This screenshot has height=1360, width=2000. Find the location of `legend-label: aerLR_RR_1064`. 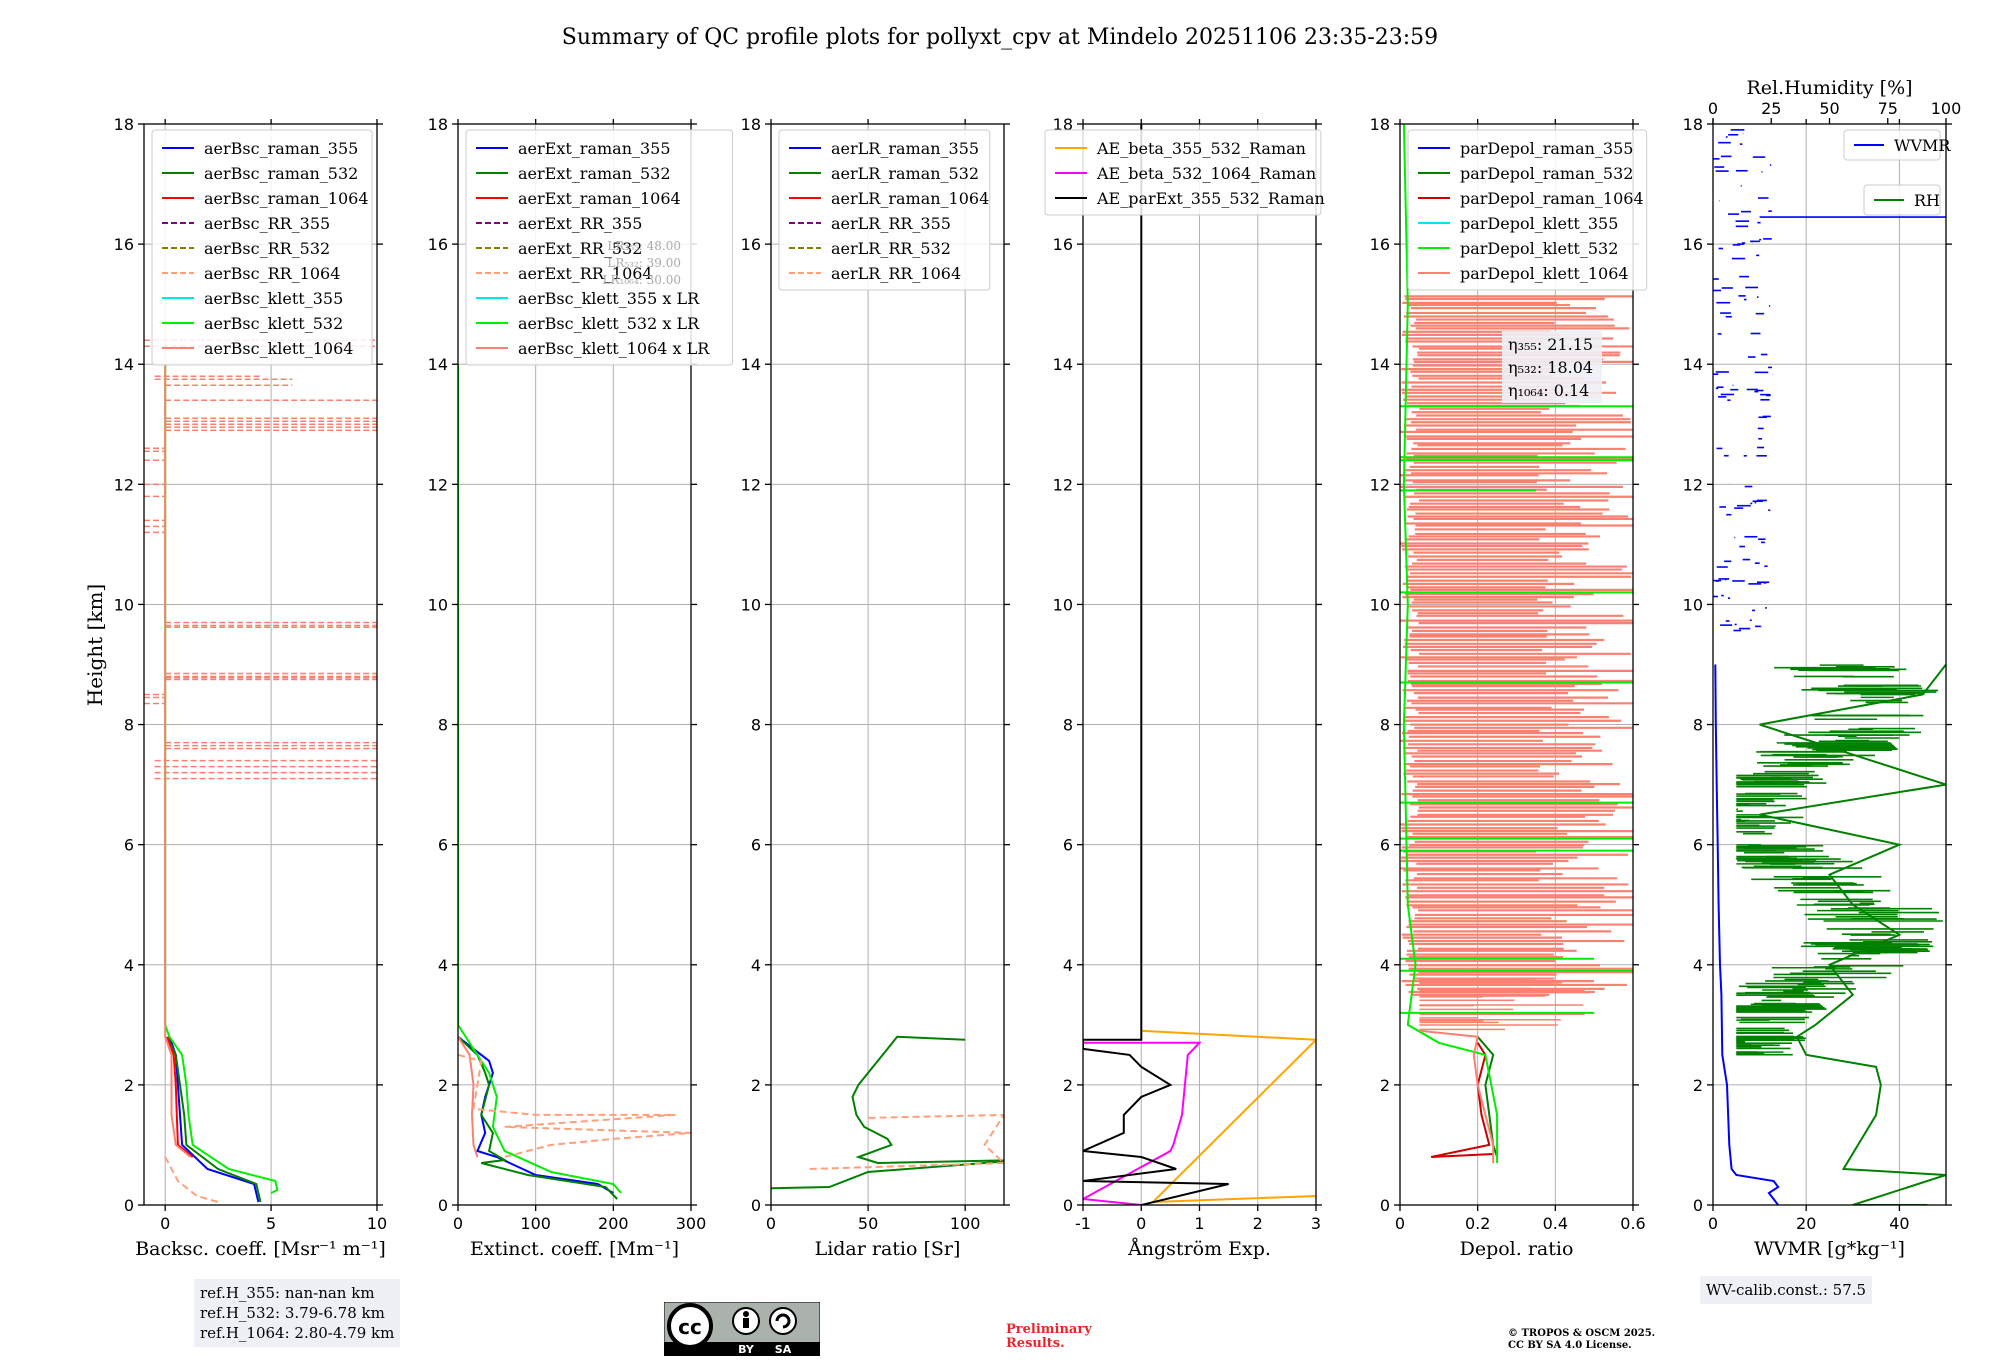

legend-label: aerLR_RR_1064 is located at coordinates (896, 273).